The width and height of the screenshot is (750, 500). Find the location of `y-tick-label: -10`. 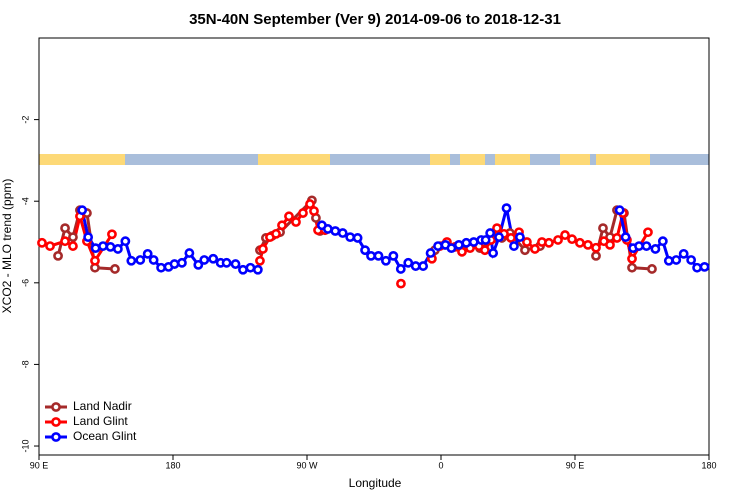

y-tick-label: -10 is located at coordinates (25, 446).